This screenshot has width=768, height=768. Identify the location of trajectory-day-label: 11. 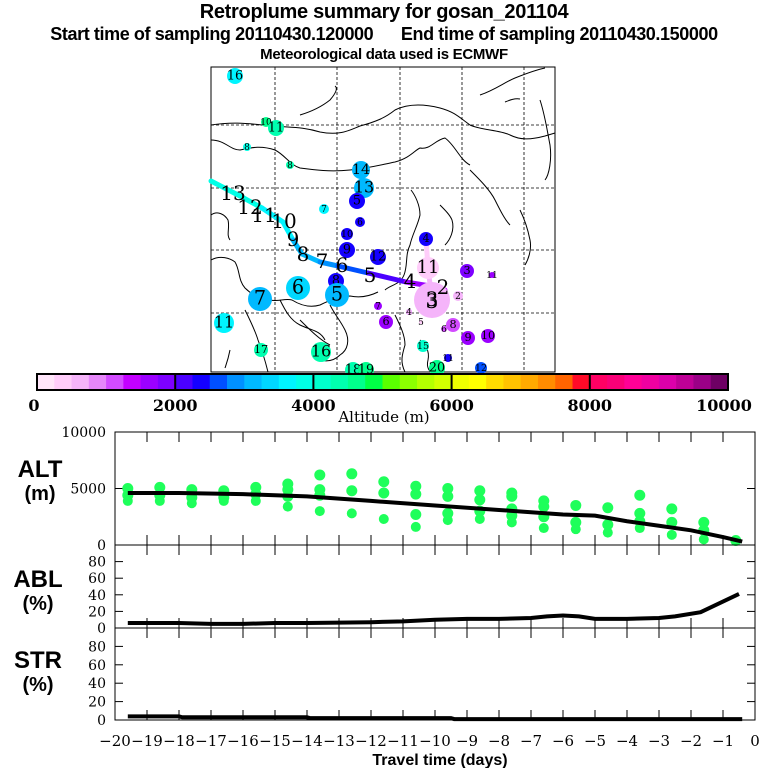
(263, 215).